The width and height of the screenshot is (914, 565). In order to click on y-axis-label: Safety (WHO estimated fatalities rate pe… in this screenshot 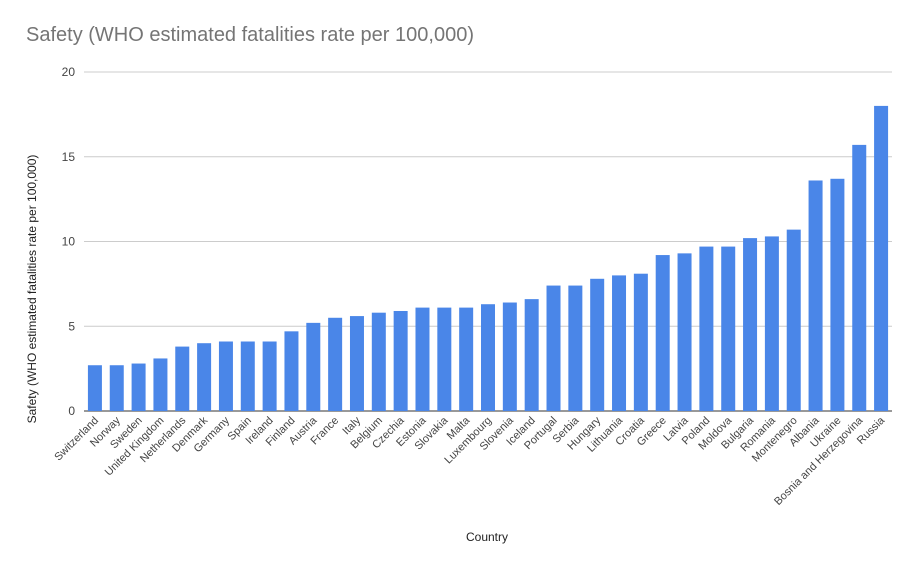, I will do `click(32, 289)`.